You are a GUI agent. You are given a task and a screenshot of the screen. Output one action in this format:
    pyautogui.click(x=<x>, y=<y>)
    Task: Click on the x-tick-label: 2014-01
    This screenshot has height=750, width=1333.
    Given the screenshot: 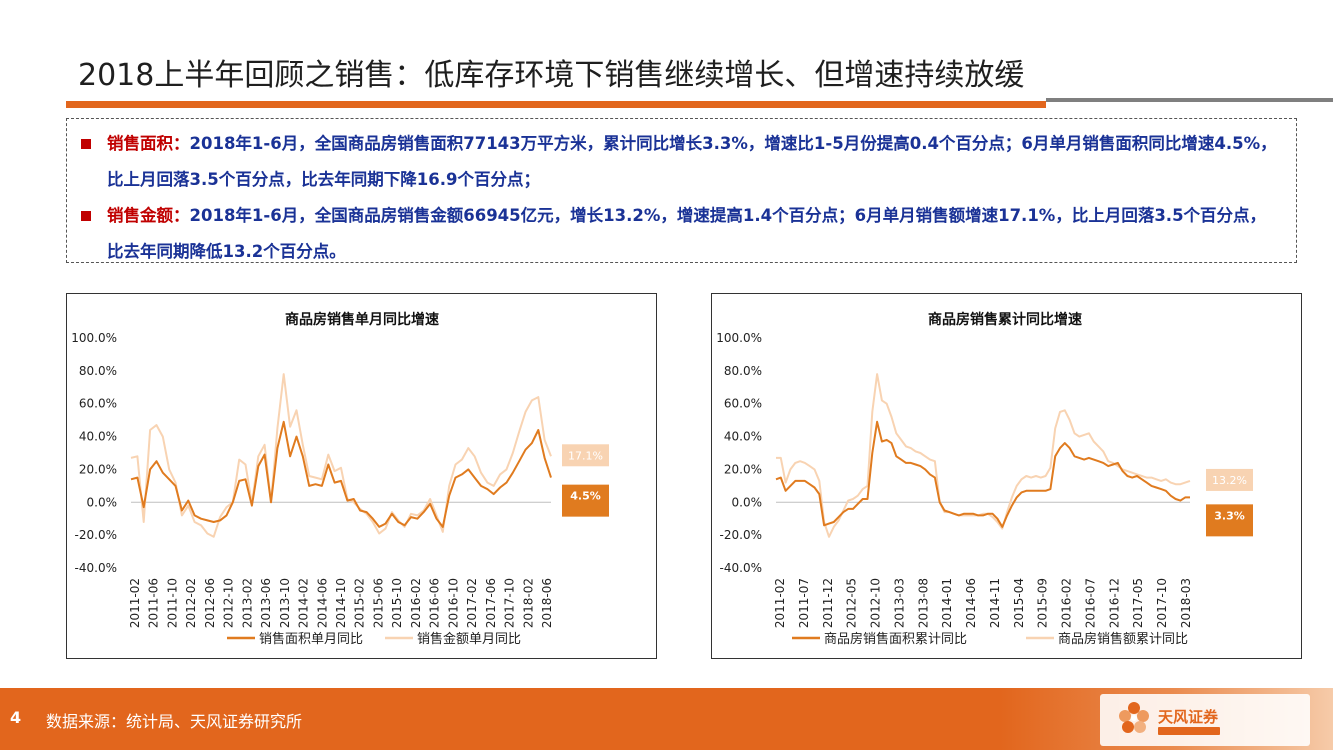 What is the action you would take?
    pyautogui.click(x=947, y=603)
    